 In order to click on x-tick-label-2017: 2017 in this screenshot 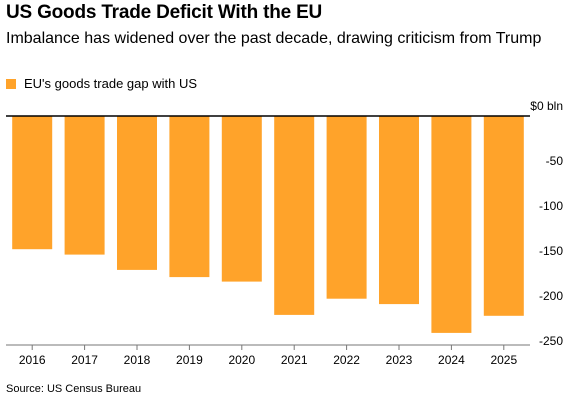, I will do `click(84, 360)`.